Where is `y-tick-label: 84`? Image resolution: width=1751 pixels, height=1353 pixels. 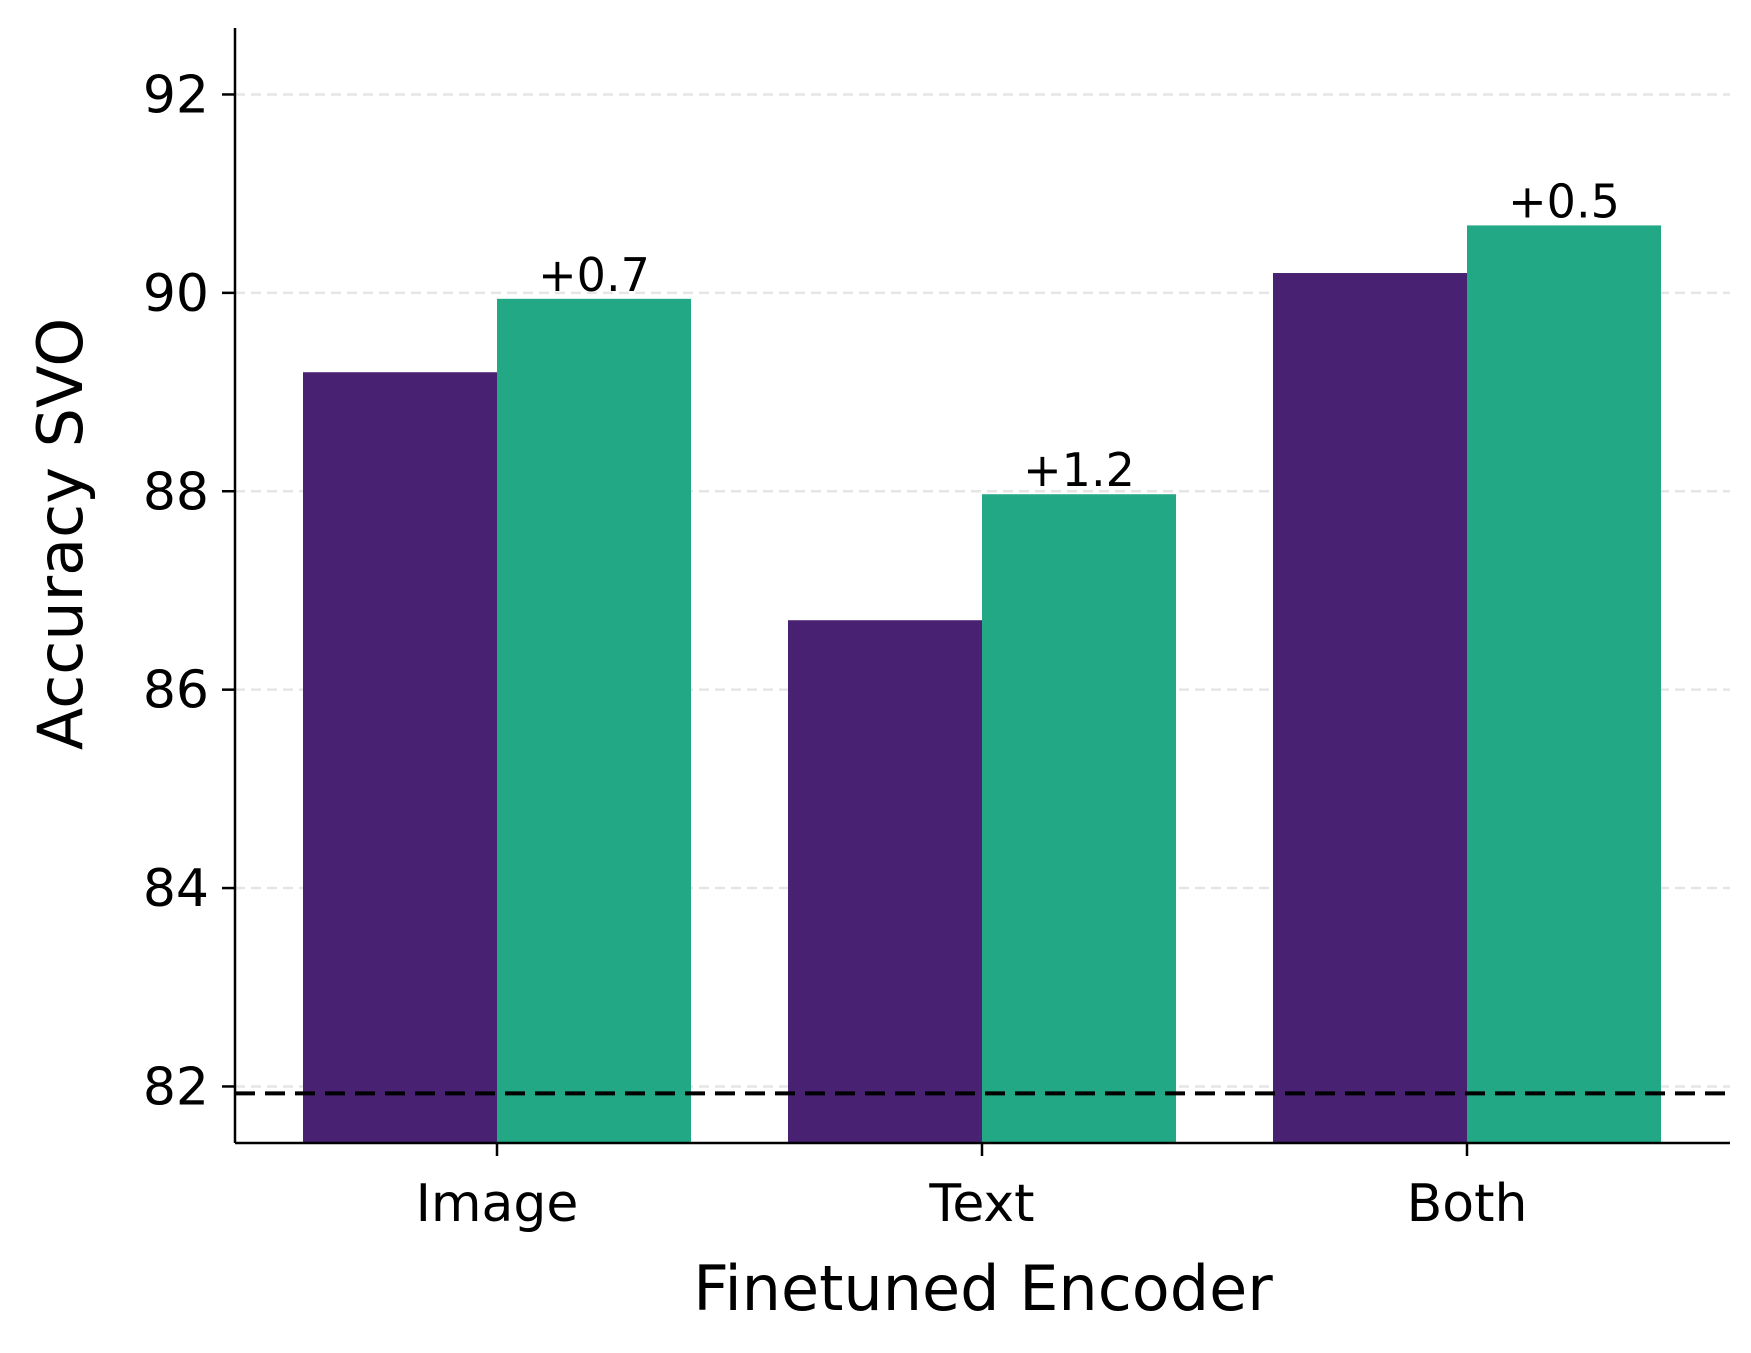
y-tick-label: 84 is located at coordinates (176, 889).